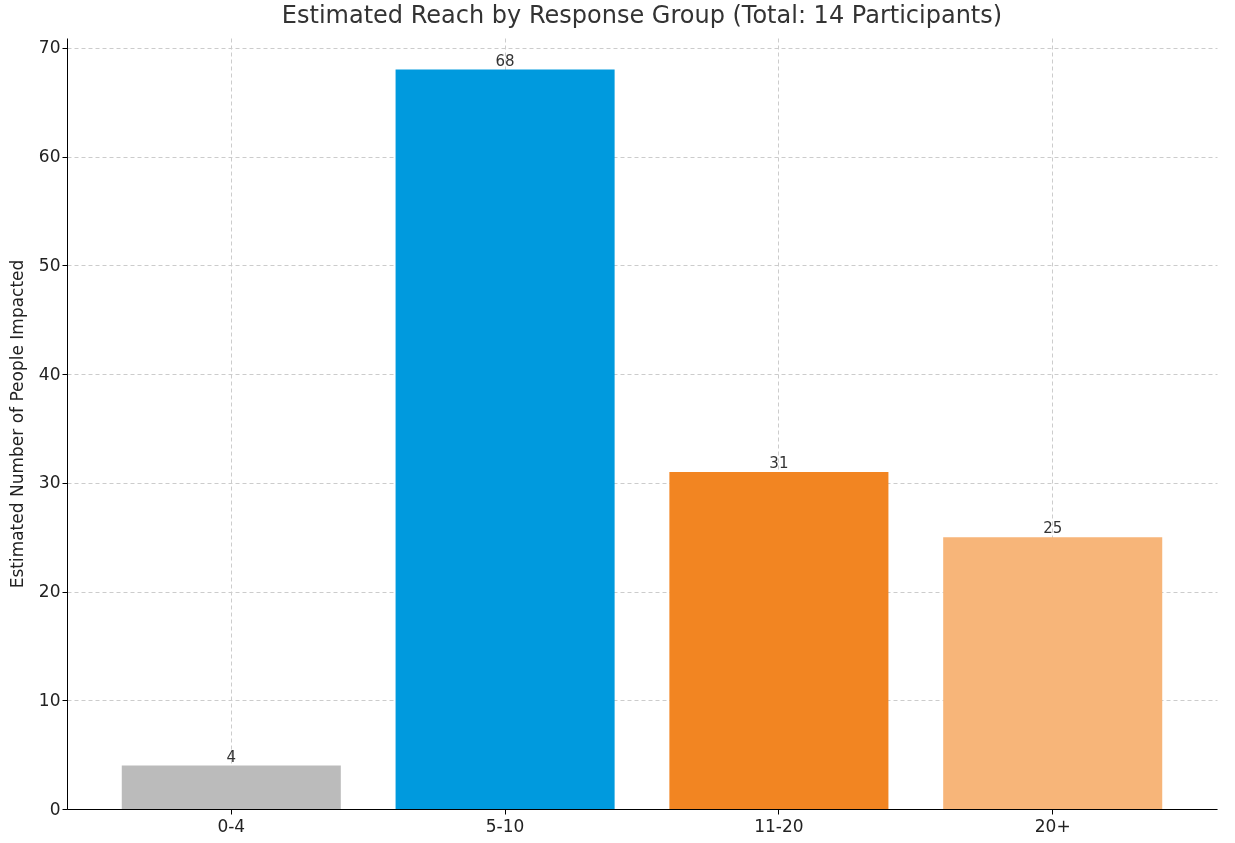 The width and height of the screenshot is (1235, 843). What do you see at coordinates (231, 825) in the screenshot?
I see `x-tick-label: 0-4` at bounding box center [231, 825].